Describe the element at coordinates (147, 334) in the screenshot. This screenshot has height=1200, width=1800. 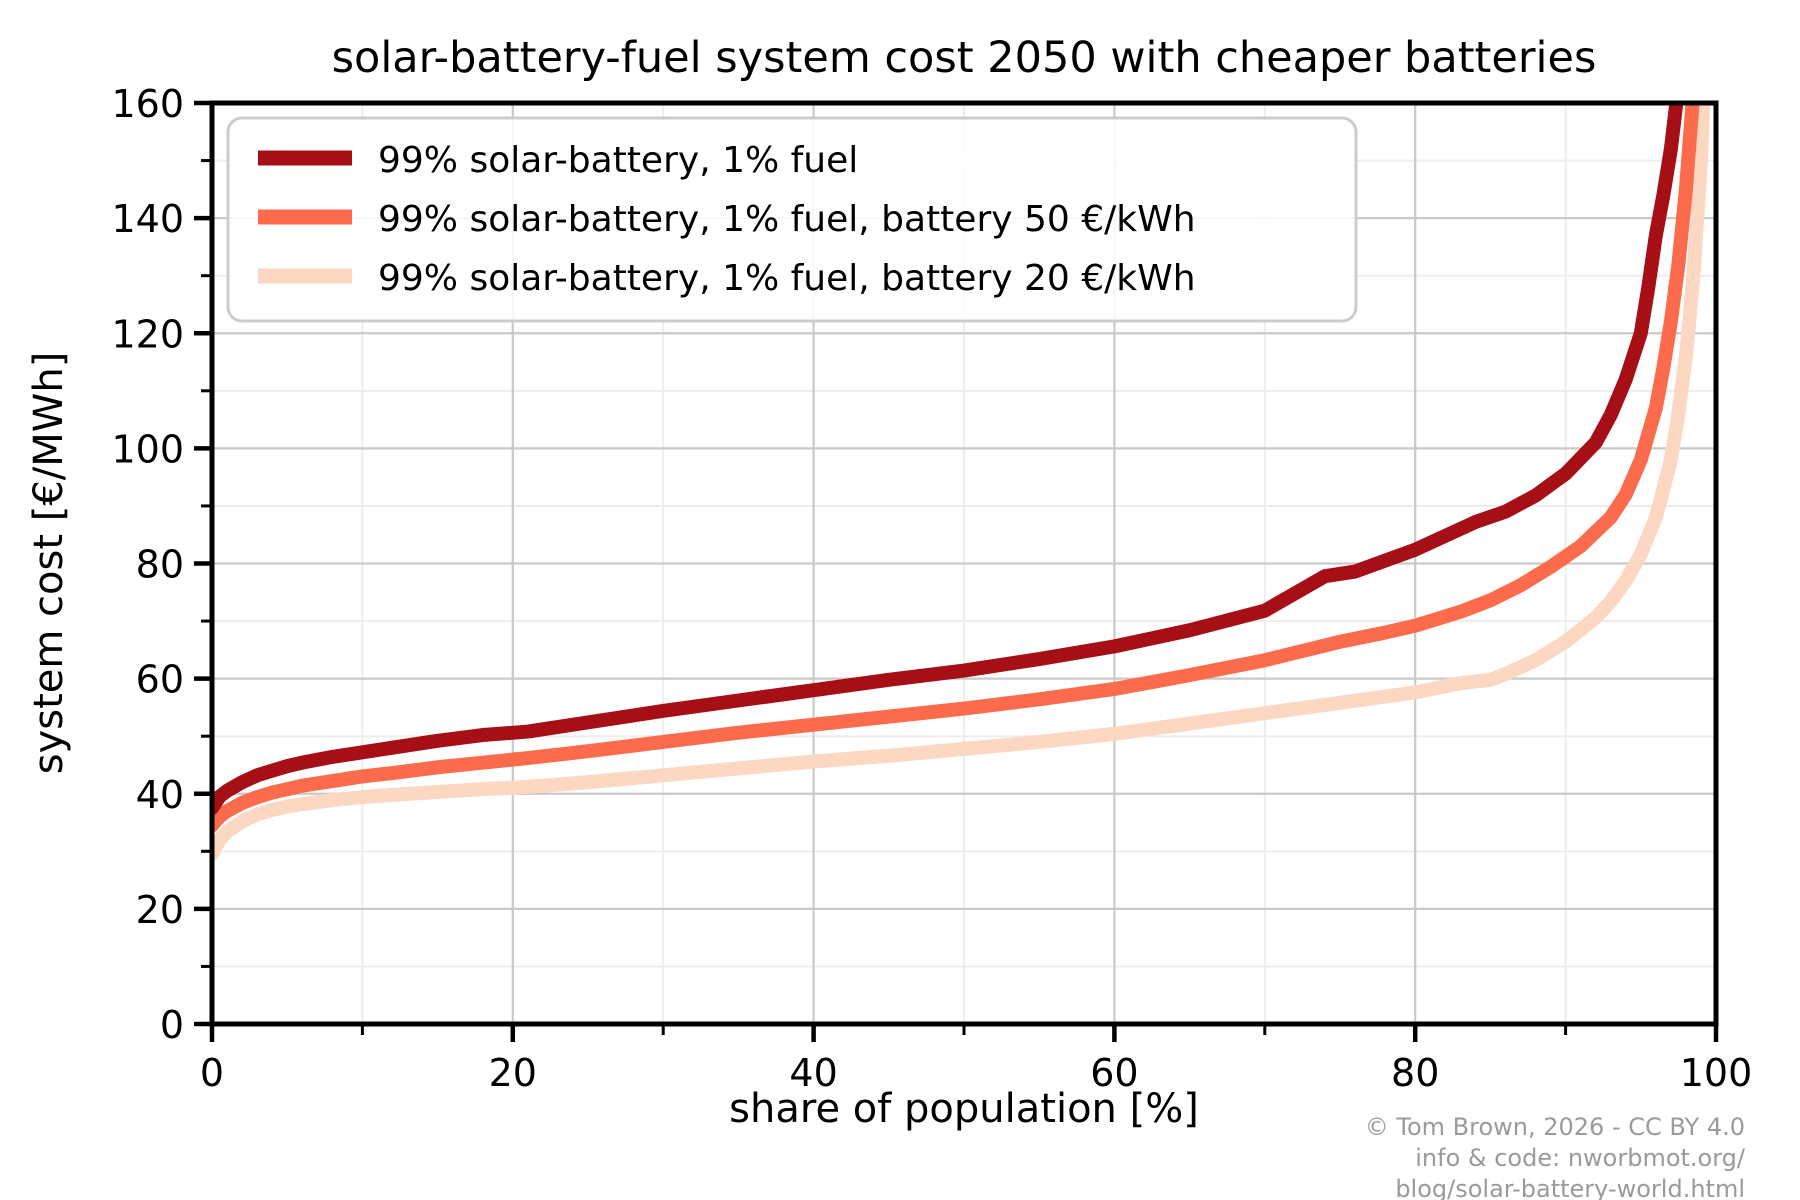
I see `y-tick-label: 120` at that location.